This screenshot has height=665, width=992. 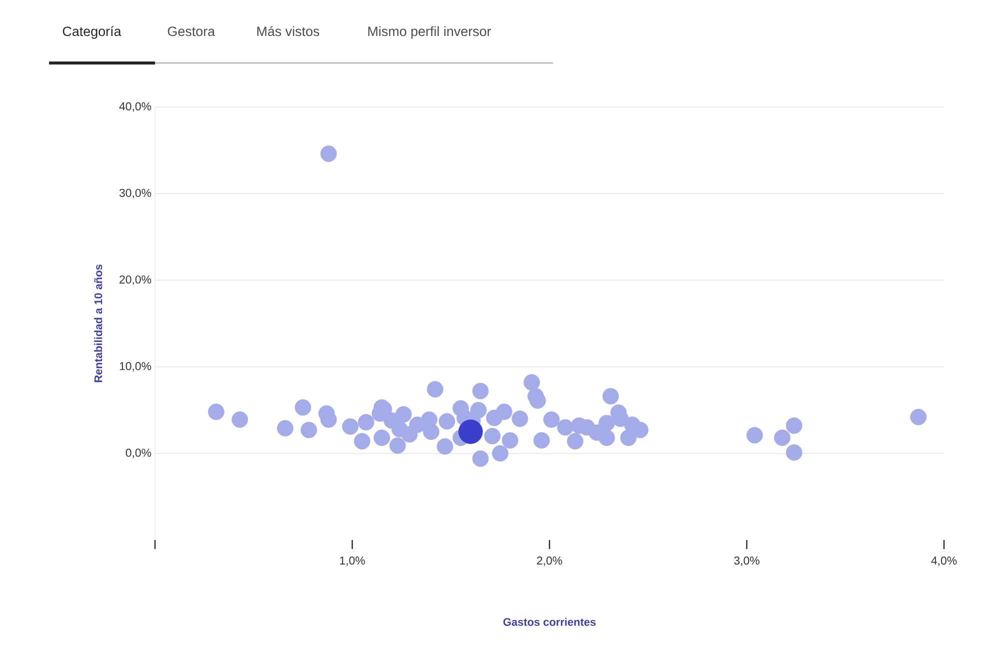 I want to click on y-axis-title: Rentabilidad a 10 años, so click(x=98, y=323).